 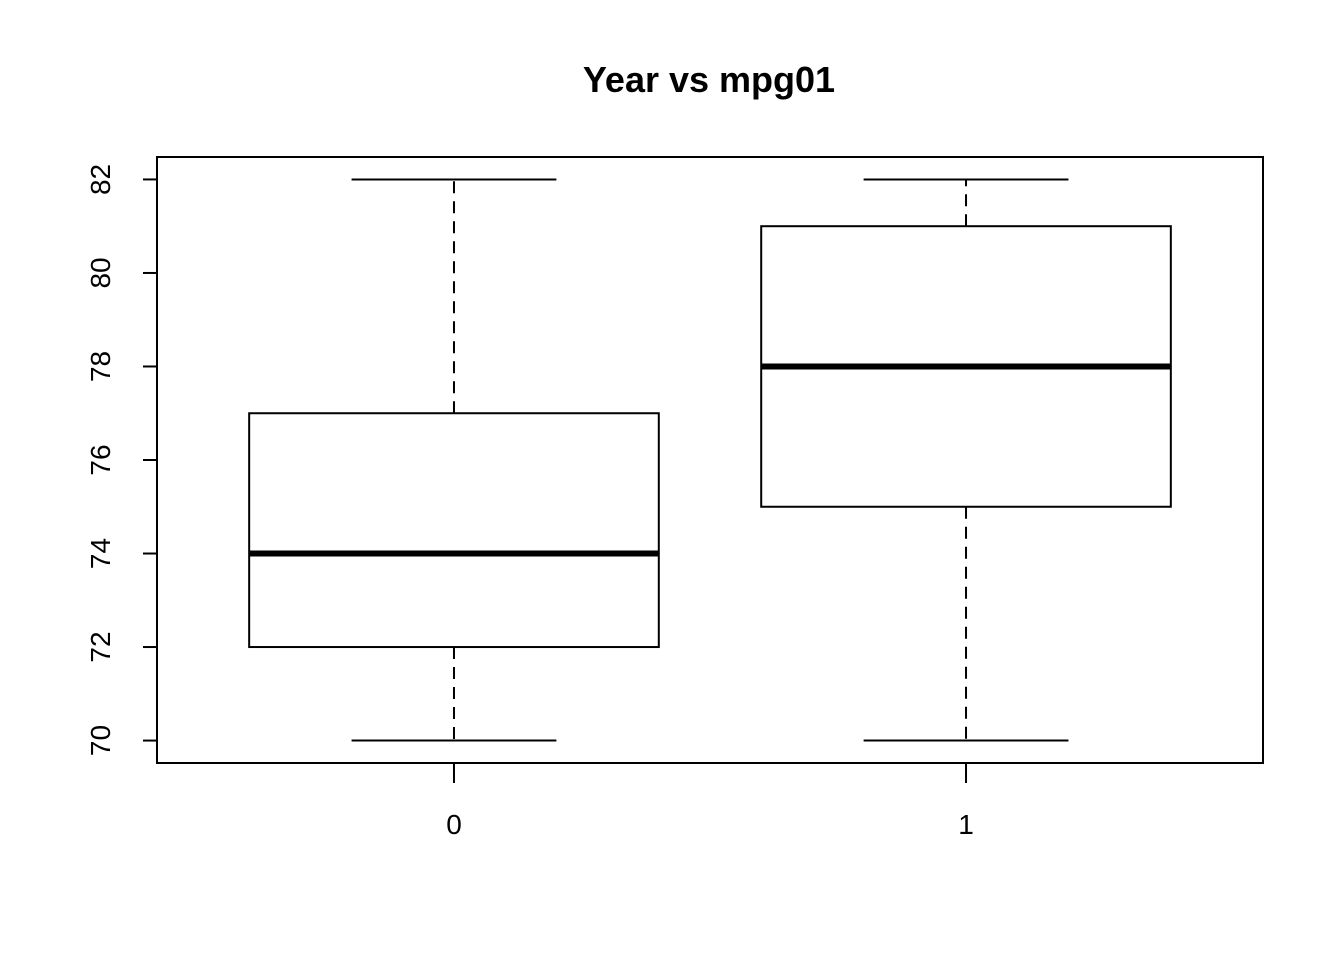 What do you see at coordinates (100, 646) in the screenshot?
I see `y-tick-label: 72` at bounding box center [100, 646].